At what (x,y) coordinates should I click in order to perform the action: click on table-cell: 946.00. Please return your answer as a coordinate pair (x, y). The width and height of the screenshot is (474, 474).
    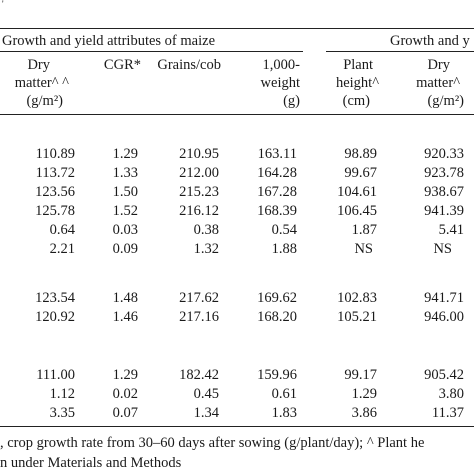
    Looking at the image, I should click on (444, 317).